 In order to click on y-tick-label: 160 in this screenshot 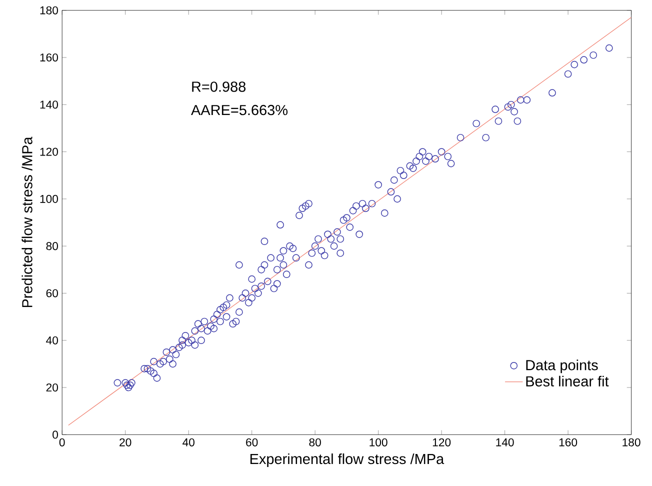, I will do `click(49, 57)`.